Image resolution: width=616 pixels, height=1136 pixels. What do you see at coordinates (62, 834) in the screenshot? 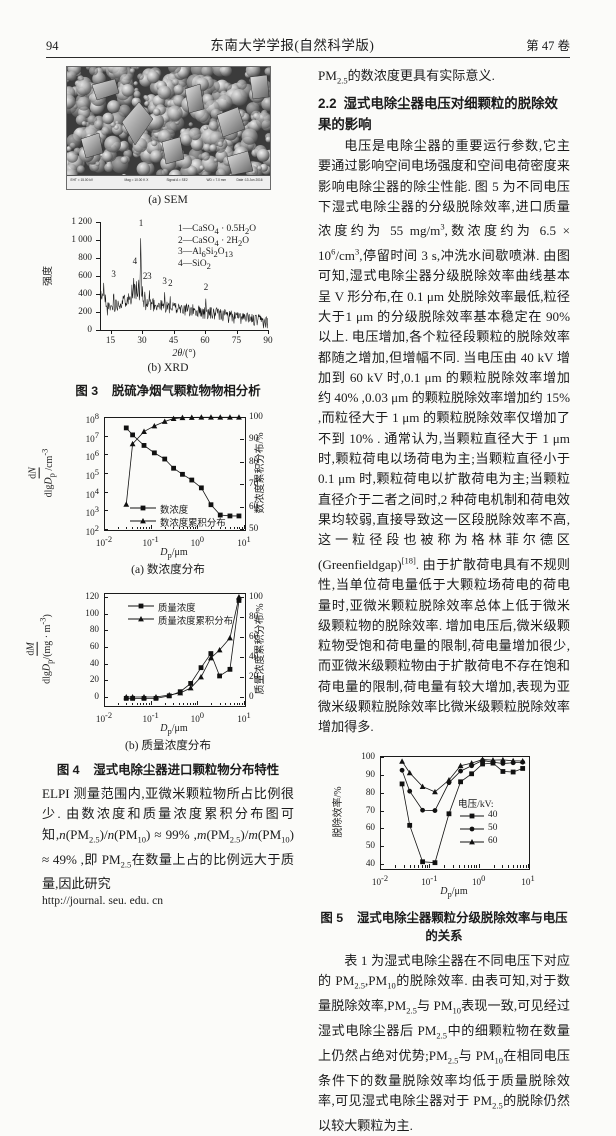
I see `left-tail-n1: n` at bounding box center [62, 834].